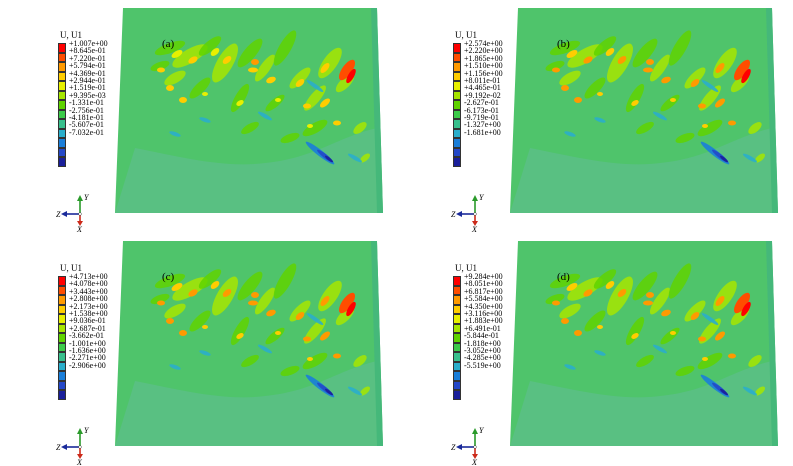  I want to click on y-axis-arrowhead, so click(475, 198).